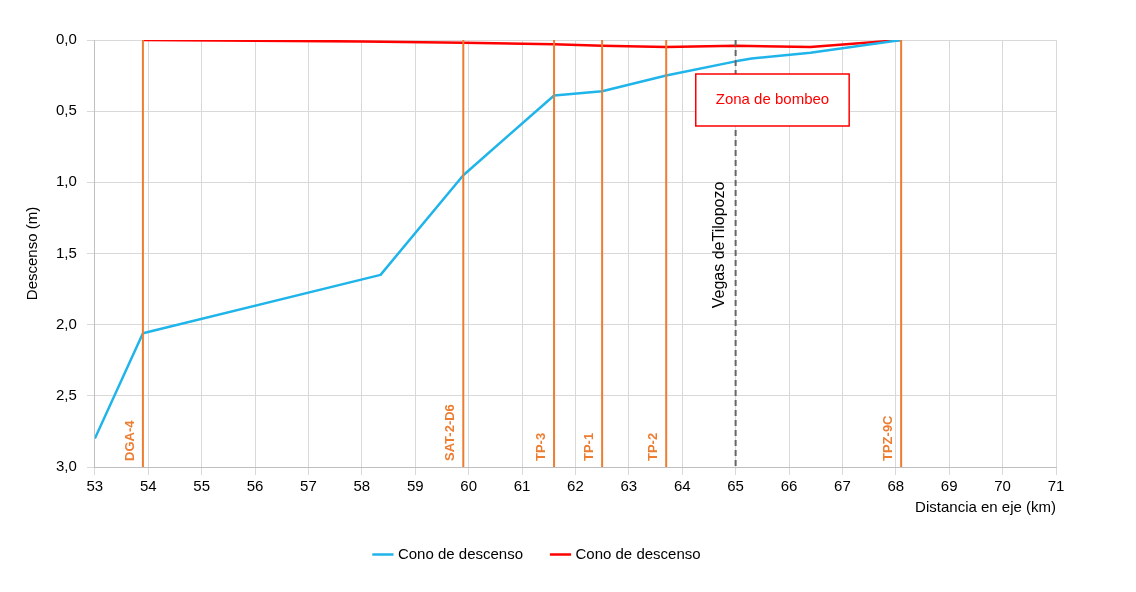 The image size is (1136, 592). What do you see at coordinates (772, 99) in the screenshot?
I see `annotation: Zona de bombeo` at bounding box center [772, 99].